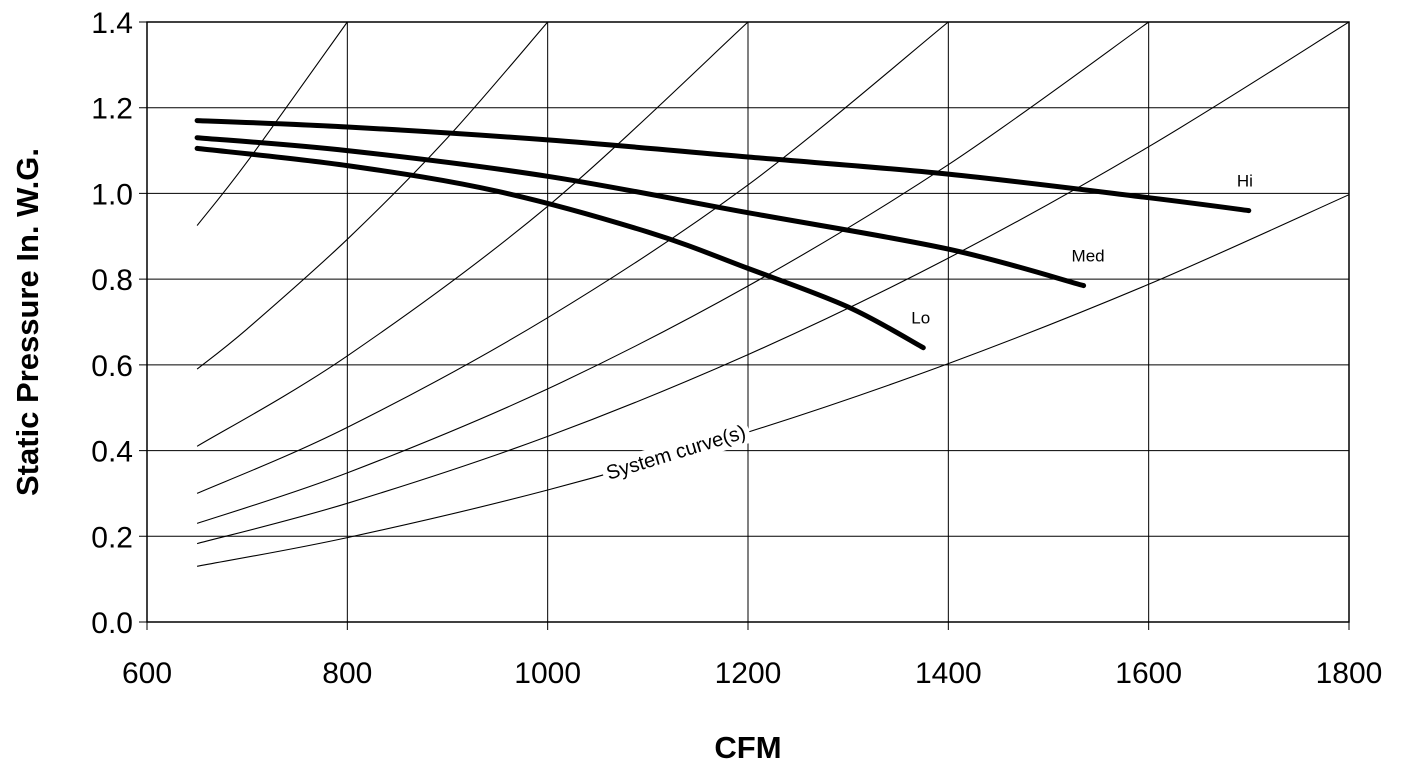 The width and height of the screenshot is (1413, 768). I want to click on series-label-med: Med, so click(1088, 256).